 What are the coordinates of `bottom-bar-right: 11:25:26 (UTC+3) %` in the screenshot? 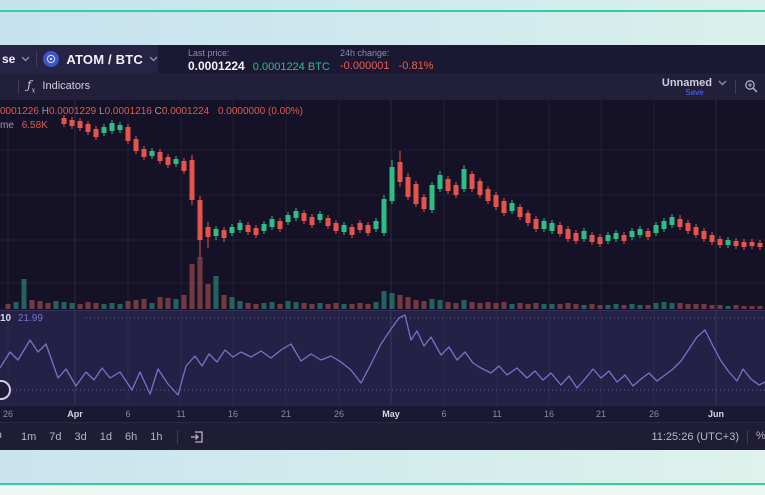 It's located at (708, 437).